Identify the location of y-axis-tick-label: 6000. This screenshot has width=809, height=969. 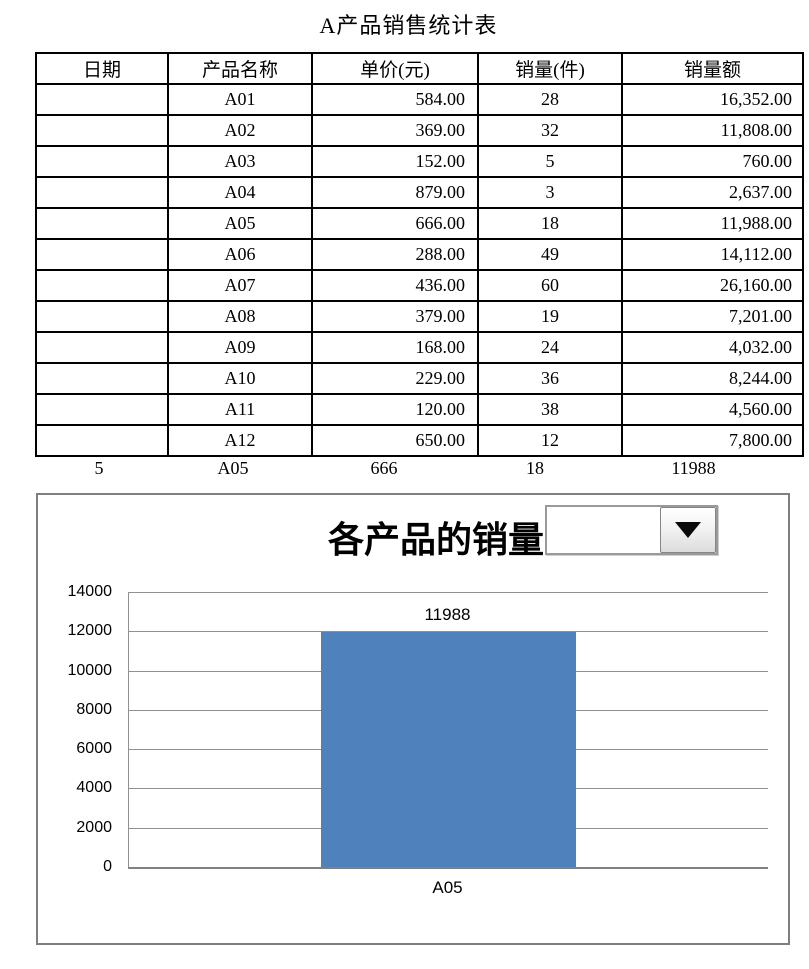
(94, 749).